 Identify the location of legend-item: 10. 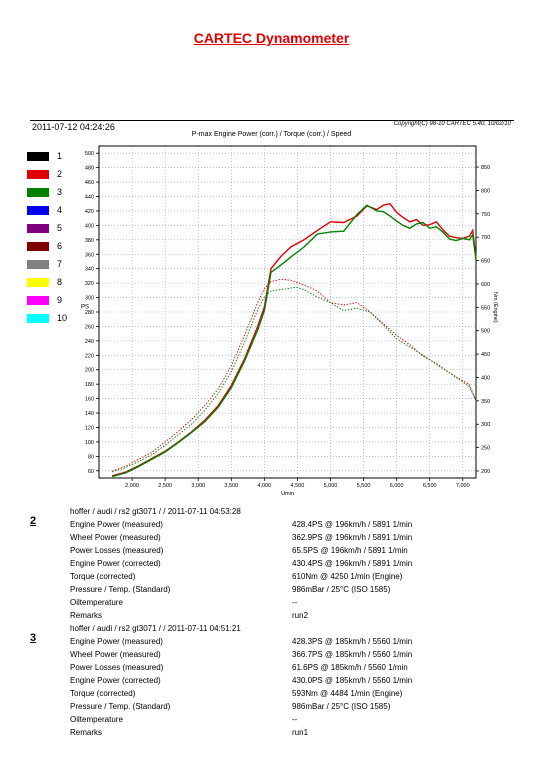
(57, 318).